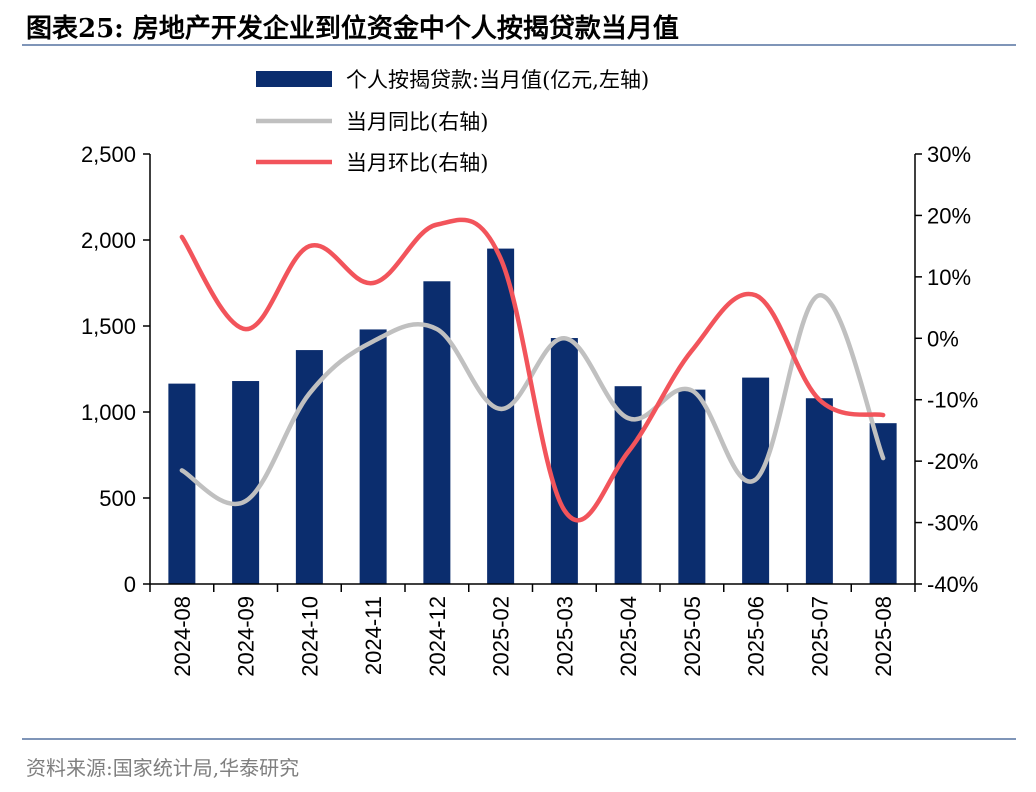 The image size is (1036, 792). Describe the element at coordinates (943, 338) in the screenshot. I see `right-tick-label: 0%` at that location.